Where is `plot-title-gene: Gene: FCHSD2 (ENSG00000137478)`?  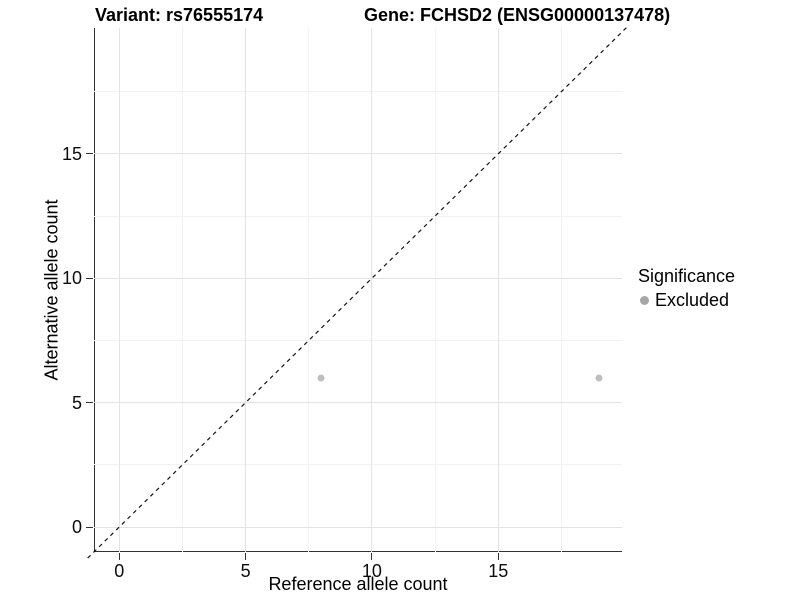
plot-title-gene: Gene: FCHSD2 (ENSG00000137478) is located at coordinates (517, 15).